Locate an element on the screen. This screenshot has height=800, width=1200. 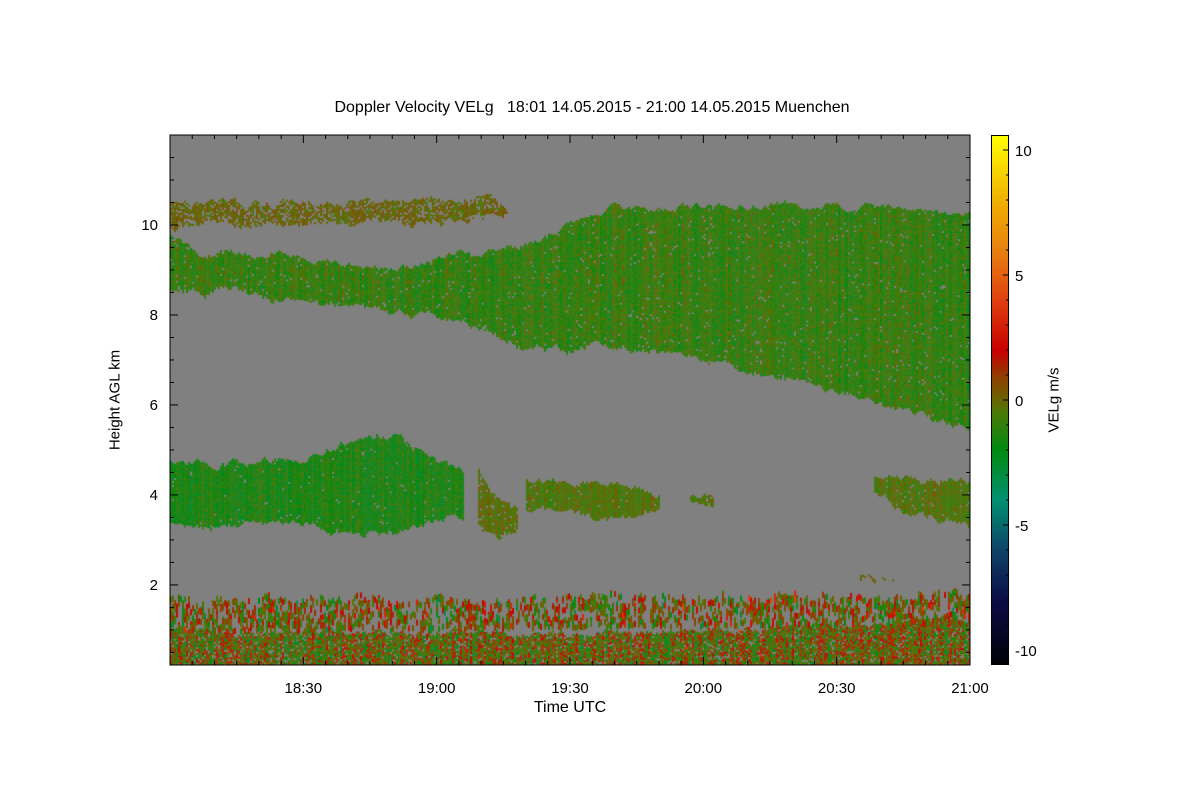
x-tick-label: 20:00 is located at coordinates (704, 688).